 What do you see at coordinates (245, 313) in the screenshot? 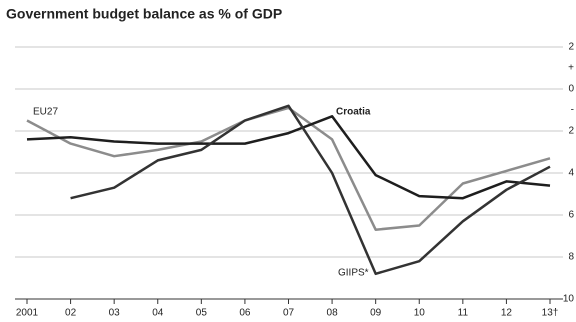
I see `x-tick-label: 06` at bounding box center [245, 313].